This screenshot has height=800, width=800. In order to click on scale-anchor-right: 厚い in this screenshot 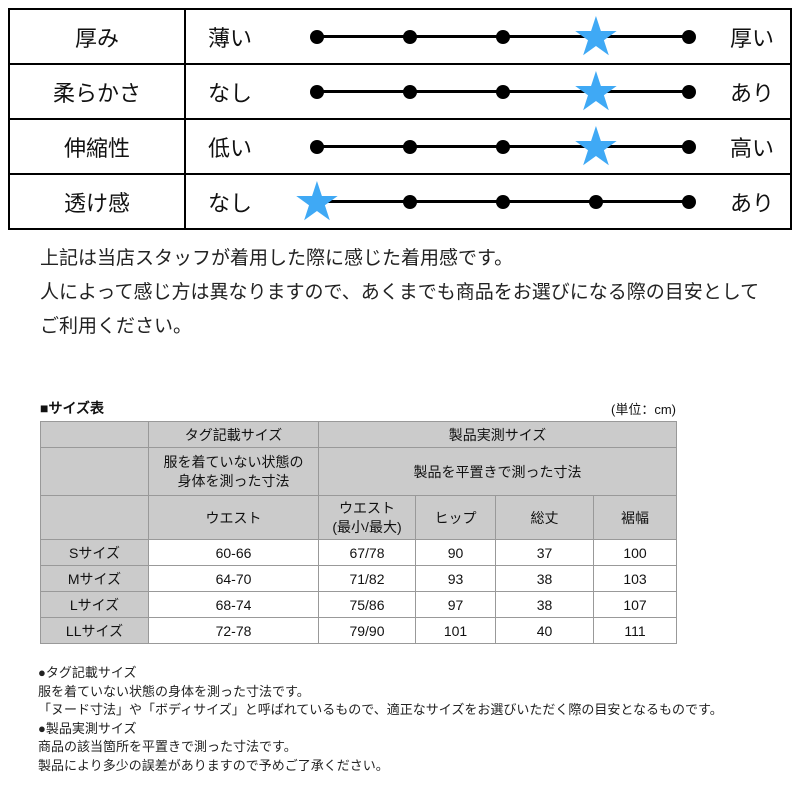, I will do `click(751, 38)`.